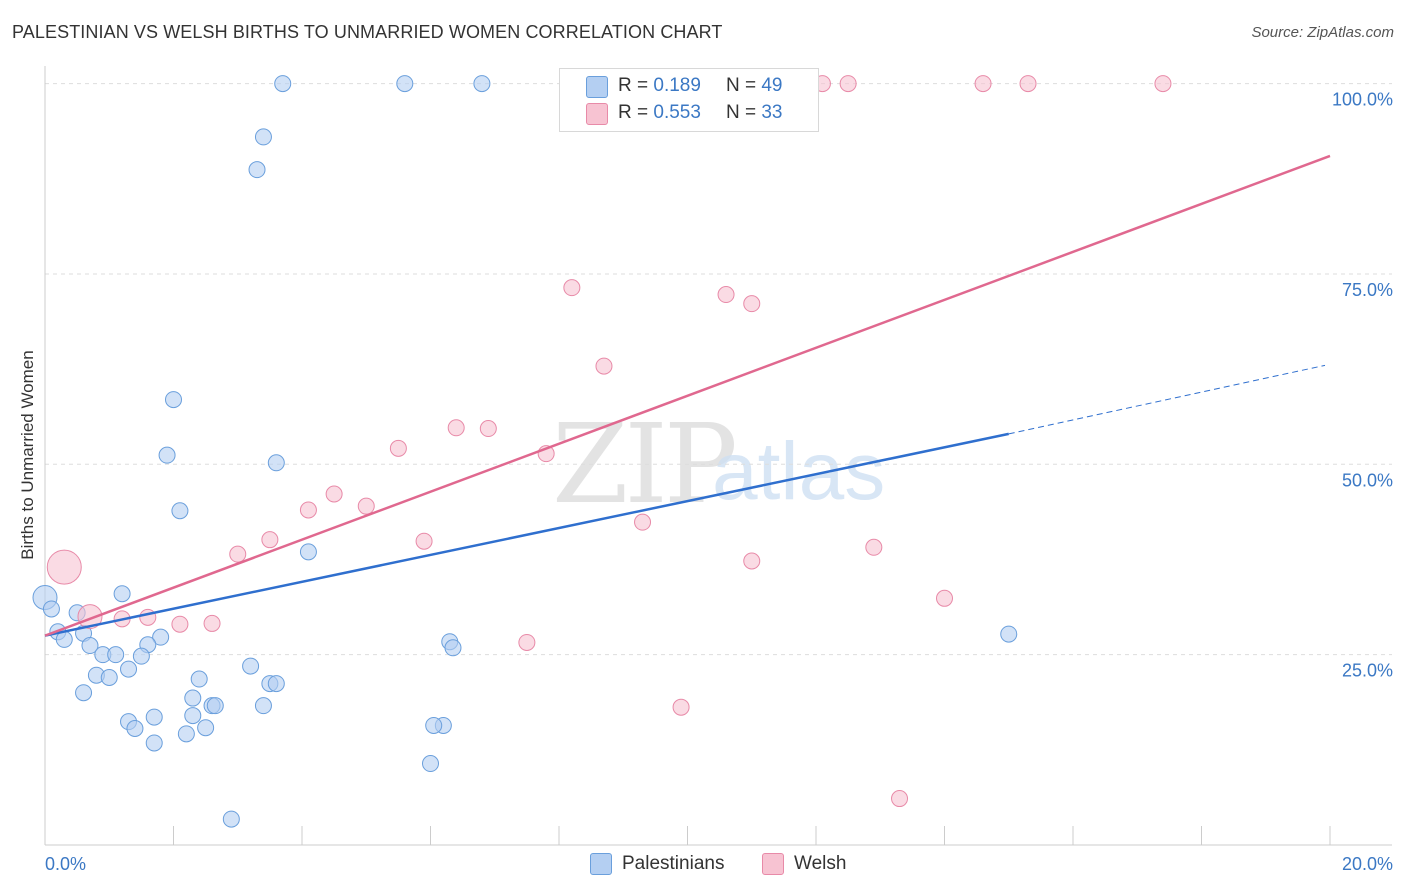  I want to click on x-tick-label: 0.0%, so click(65, 864).